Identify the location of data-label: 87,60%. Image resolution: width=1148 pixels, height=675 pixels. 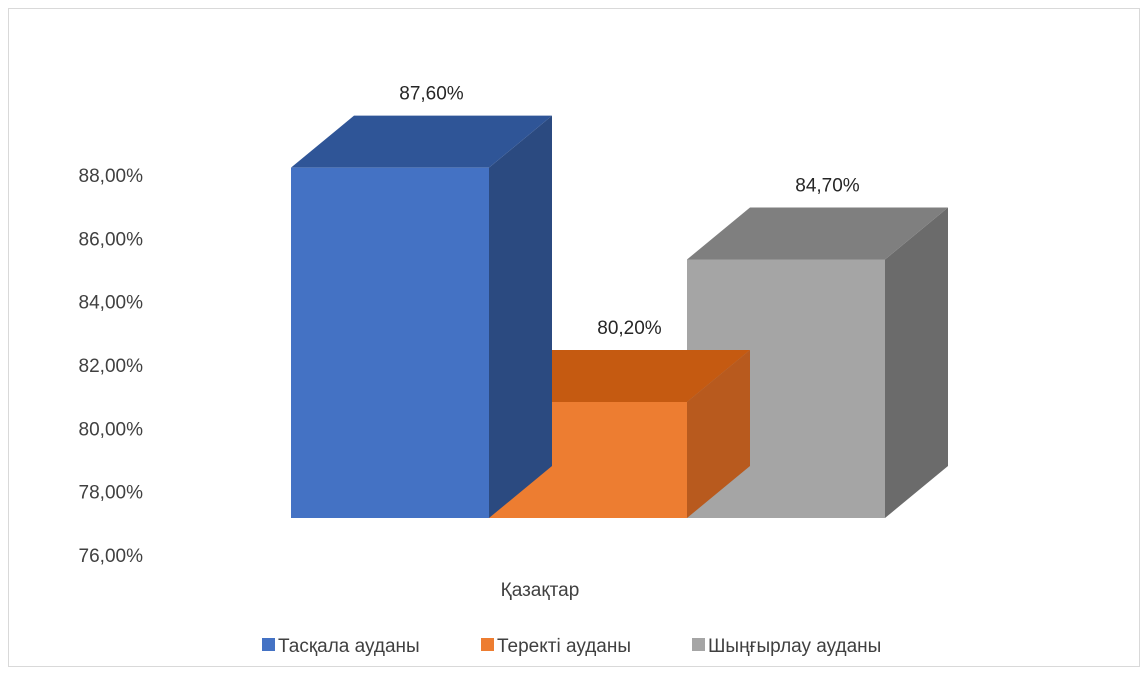
(431, 94).